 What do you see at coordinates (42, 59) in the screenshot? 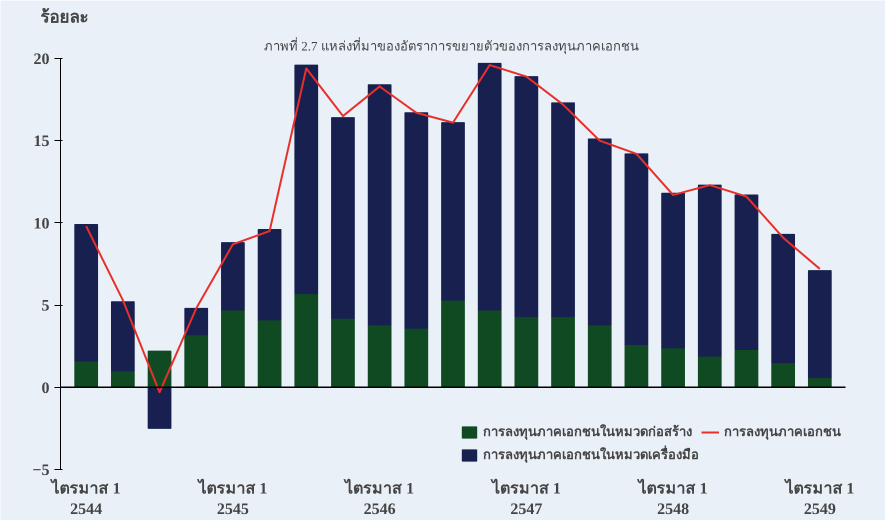
I see `y-tick-label: 20` at bounding box center [42, 59].